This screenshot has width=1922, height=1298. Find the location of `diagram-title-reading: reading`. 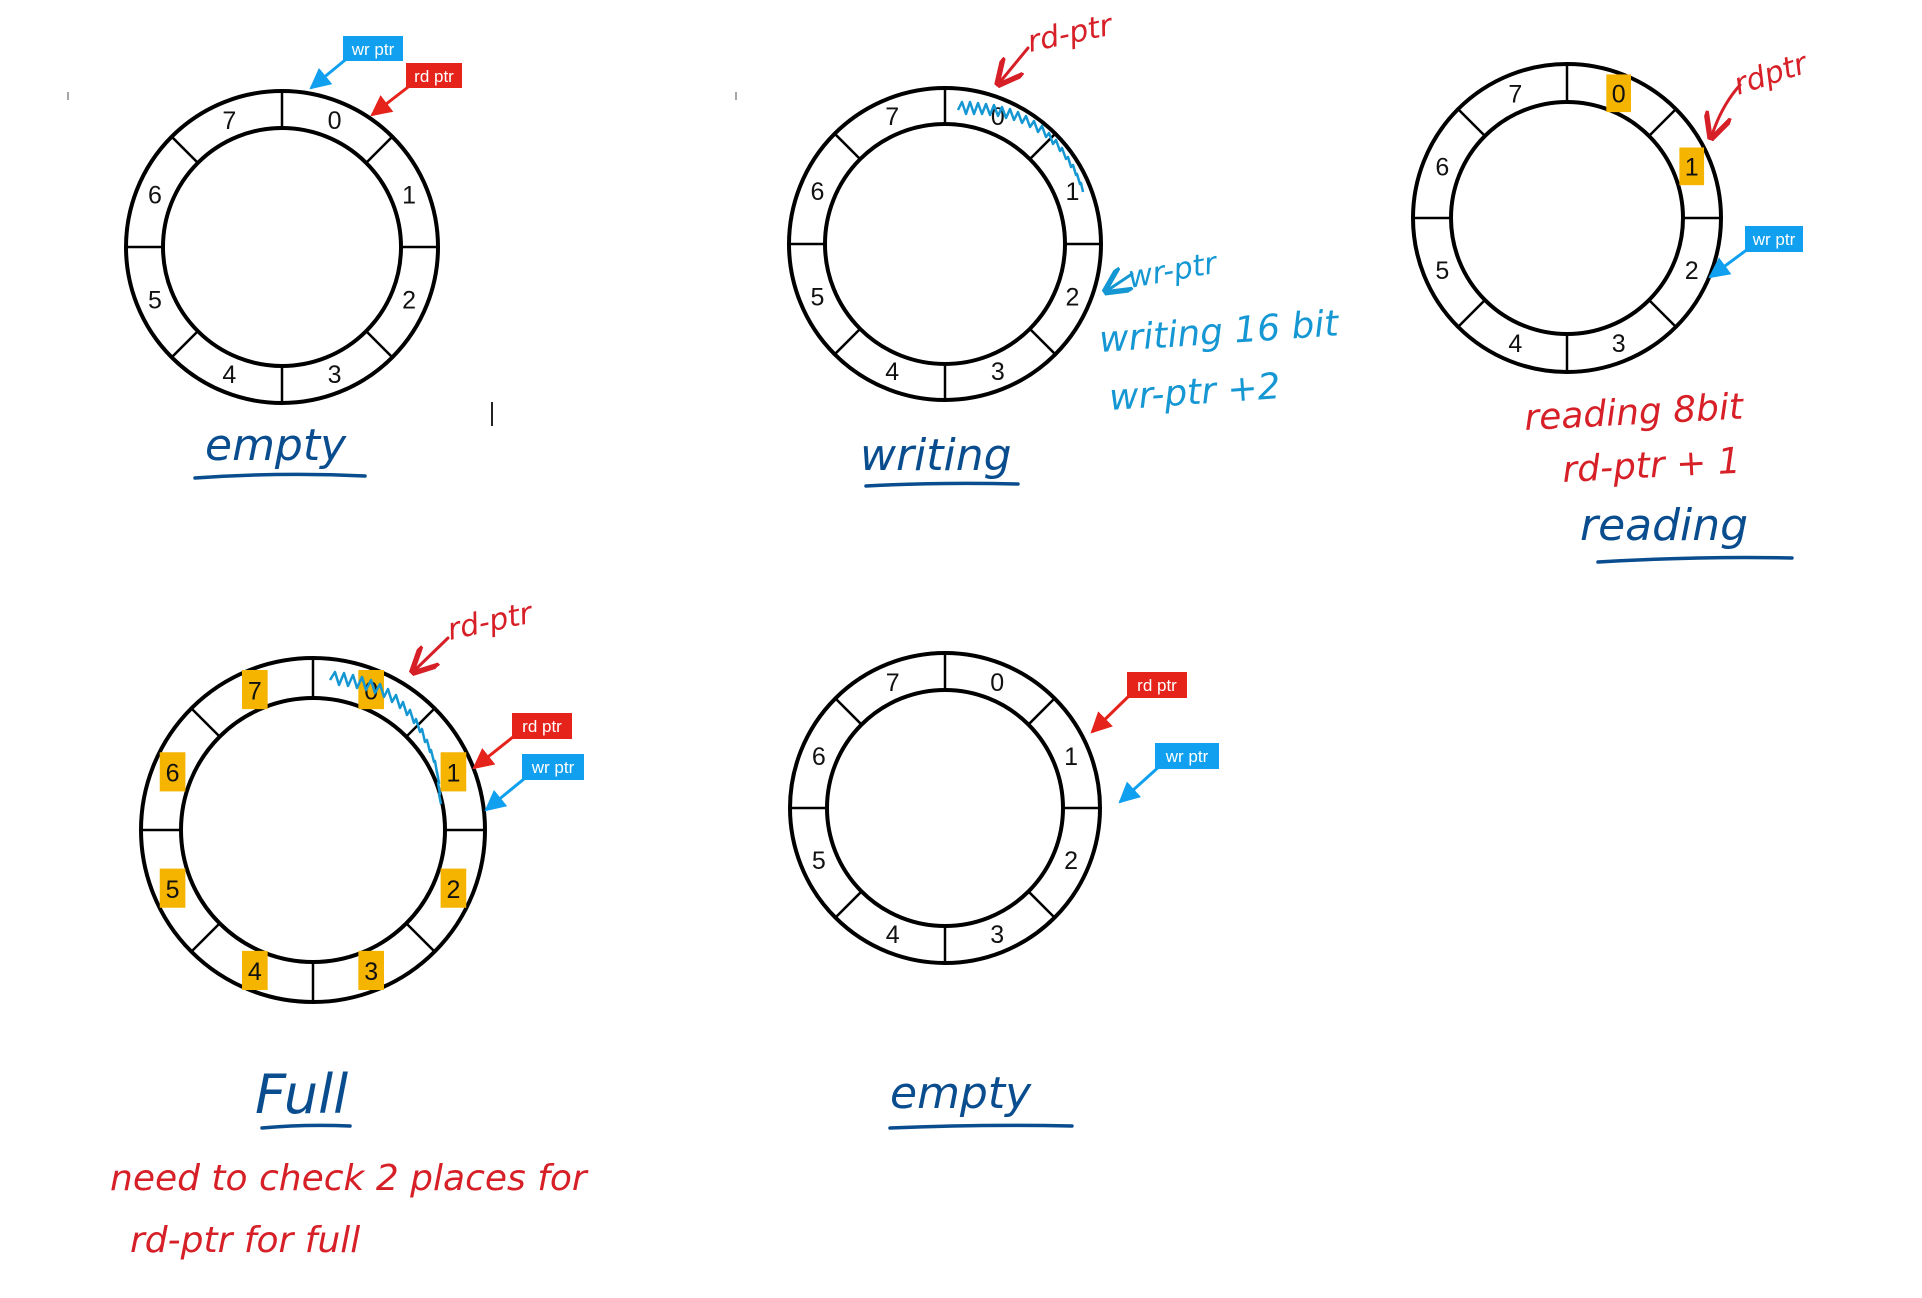

diagram-title-reading: reading is located at coordinates (1664, 525).